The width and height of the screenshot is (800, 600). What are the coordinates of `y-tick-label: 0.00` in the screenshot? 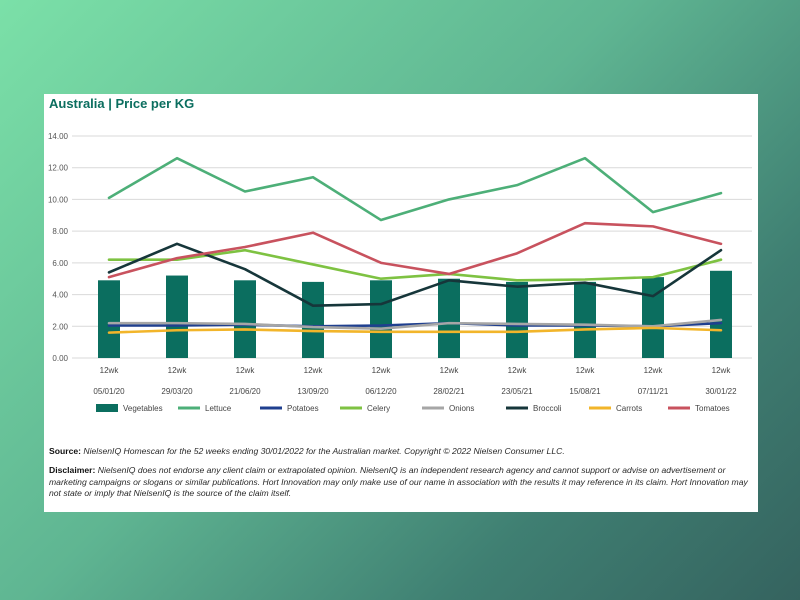 It's located at (60, 358).